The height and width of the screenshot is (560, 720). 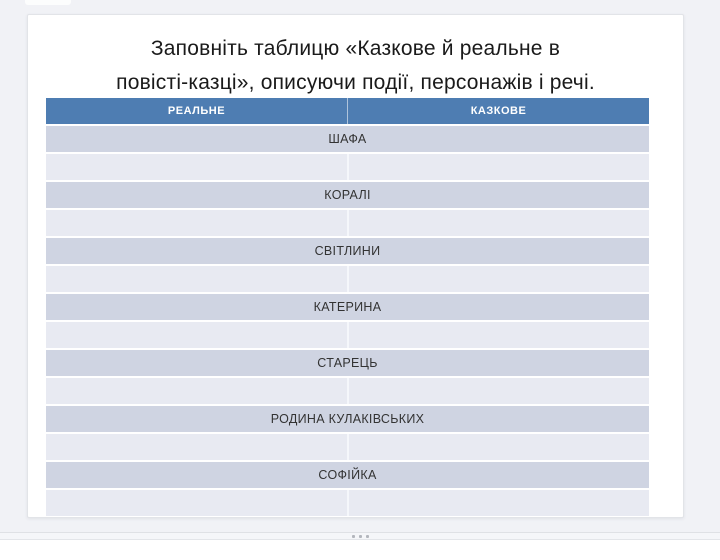 I want to click on row-label: КАТЕРИНА, so click(x=347, y=307).